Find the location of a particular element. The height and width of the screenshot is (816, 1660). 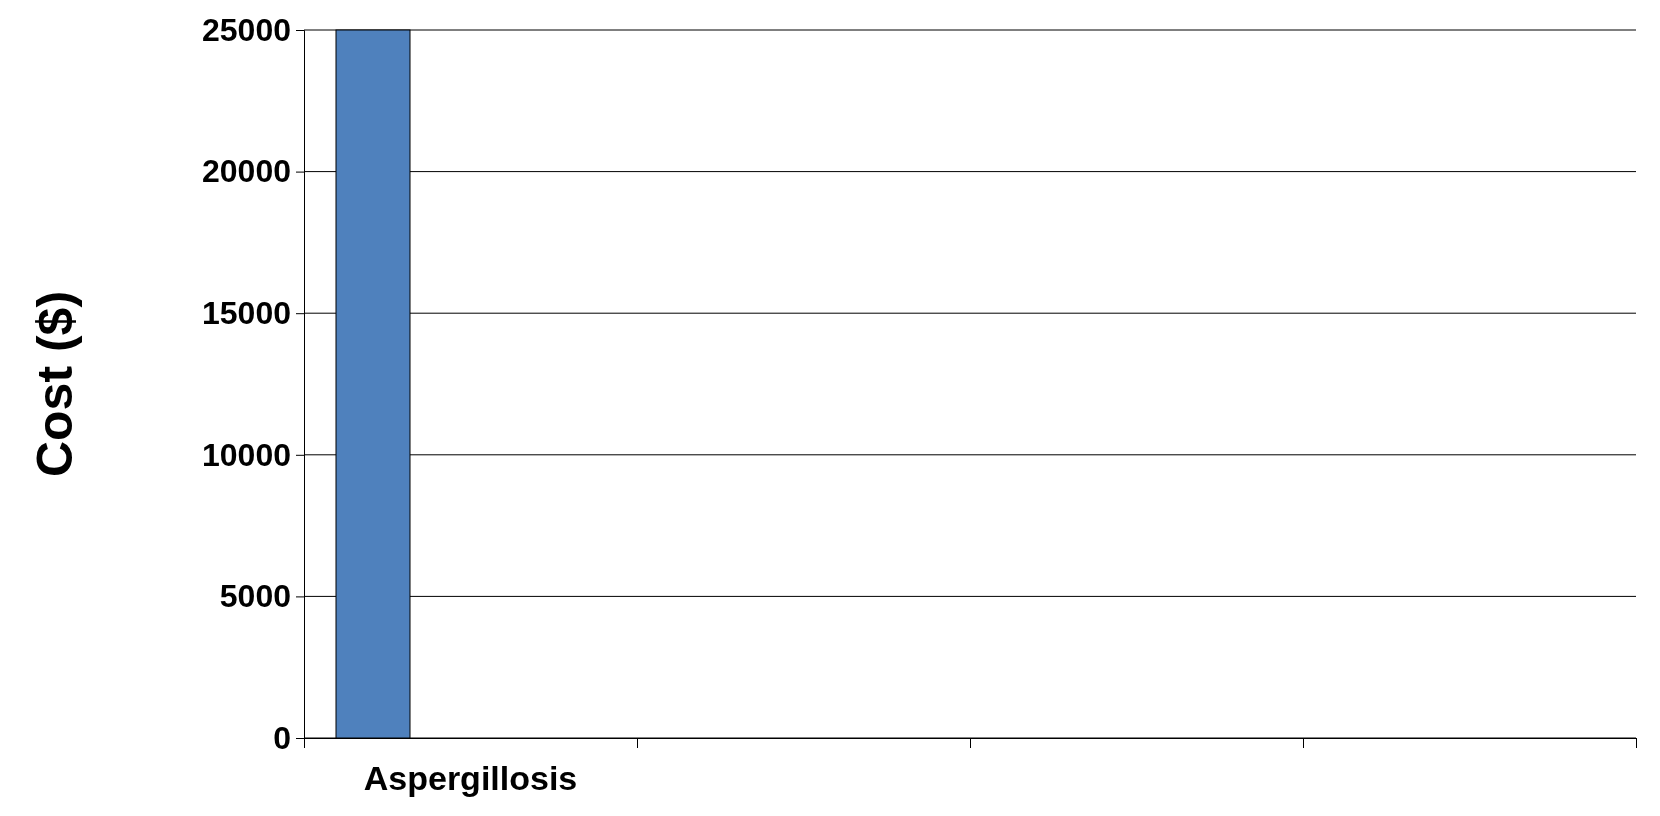

y-tick-label: 15000 is located at coordinates (246, 312).